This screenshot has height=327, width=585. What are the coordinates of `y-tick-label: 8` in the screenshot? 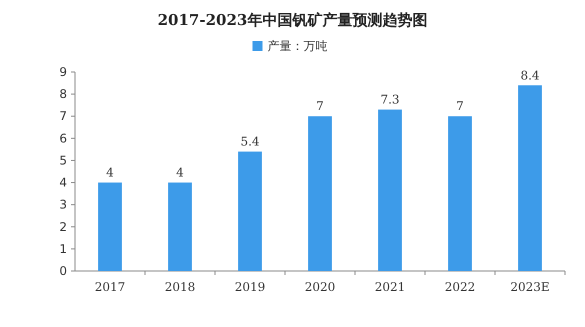 It's located at (63, 94).